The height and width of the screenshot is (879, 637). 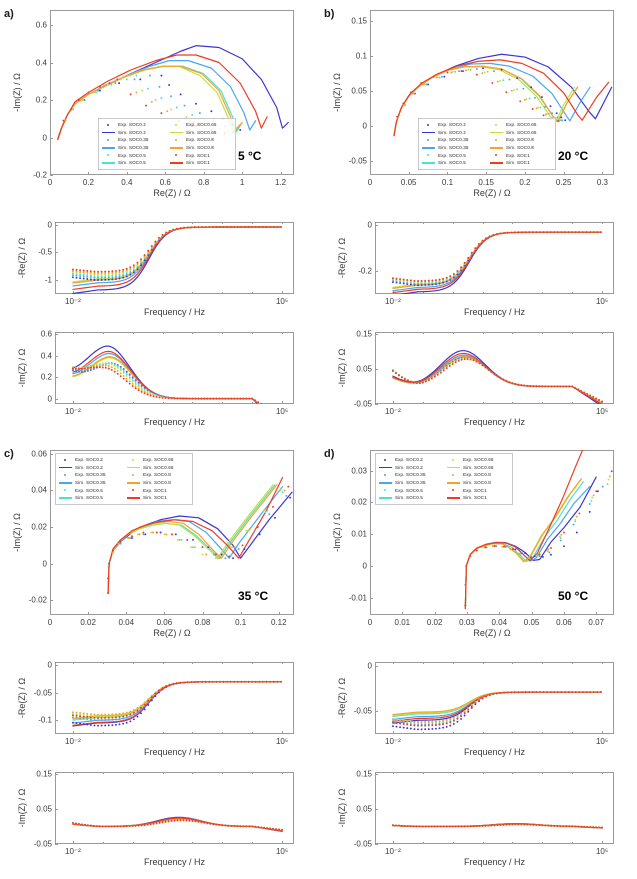 What do you see at coordinates (371, 566) in the screenshot?
I see `d-nyquist-ytick` at bounding box center [371, 566].